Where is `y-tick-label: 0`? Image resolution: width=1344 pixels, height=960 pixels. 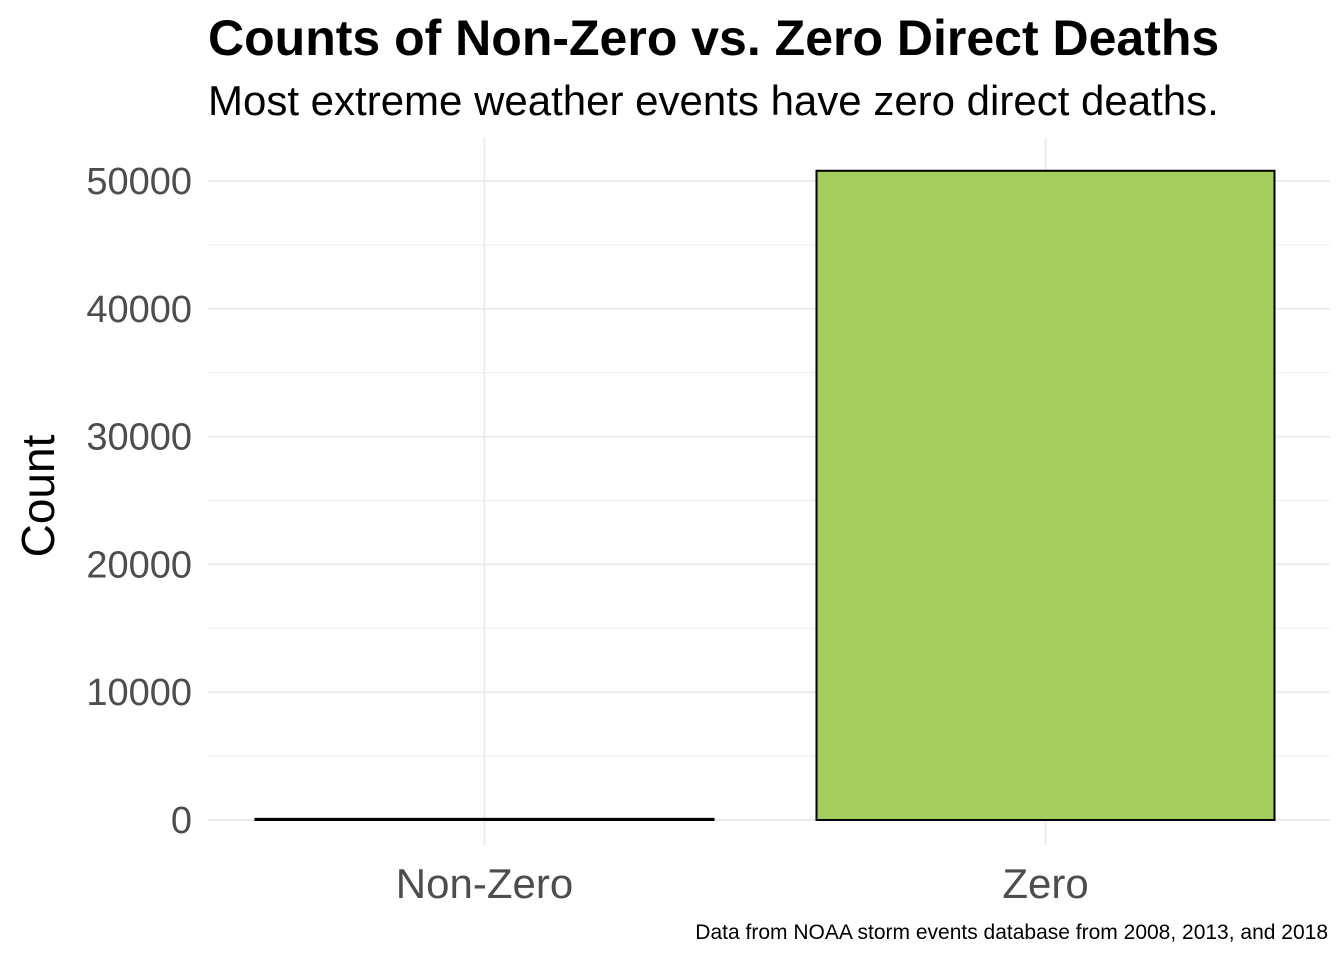 y-tick-label: 0 is located at coordinates (181, 821).